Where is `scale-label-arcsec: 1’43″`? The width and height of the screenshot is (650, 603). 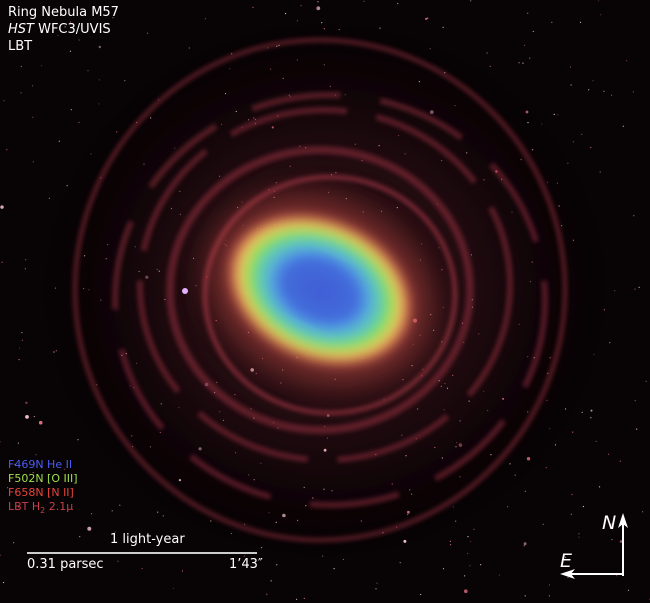 scale-label-arcsec: 1’43″ is located at coordinates (246, 564).